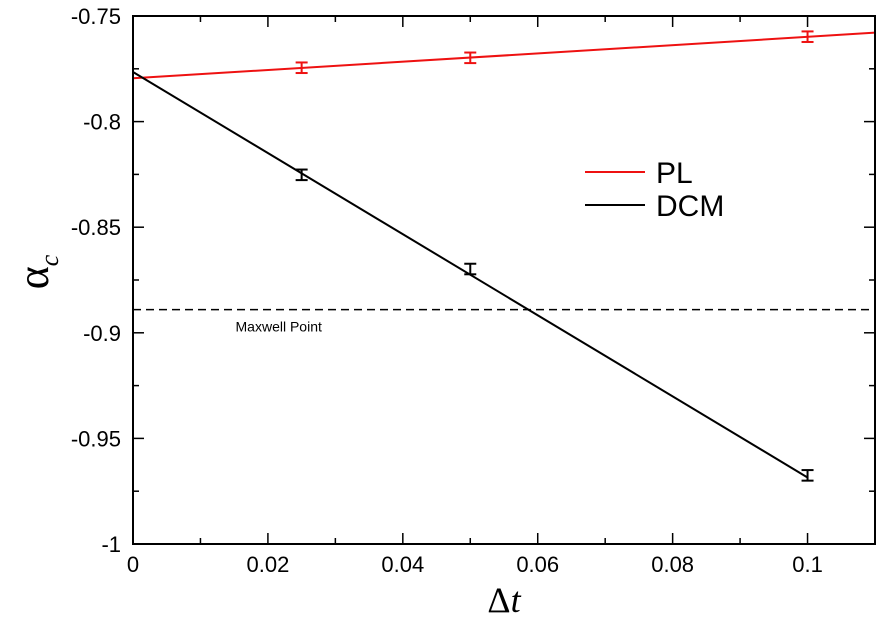 Image resolution: width=877 pixels, height=627 pixels. I want to click on x-tick-label: 0, so click(133, 564).